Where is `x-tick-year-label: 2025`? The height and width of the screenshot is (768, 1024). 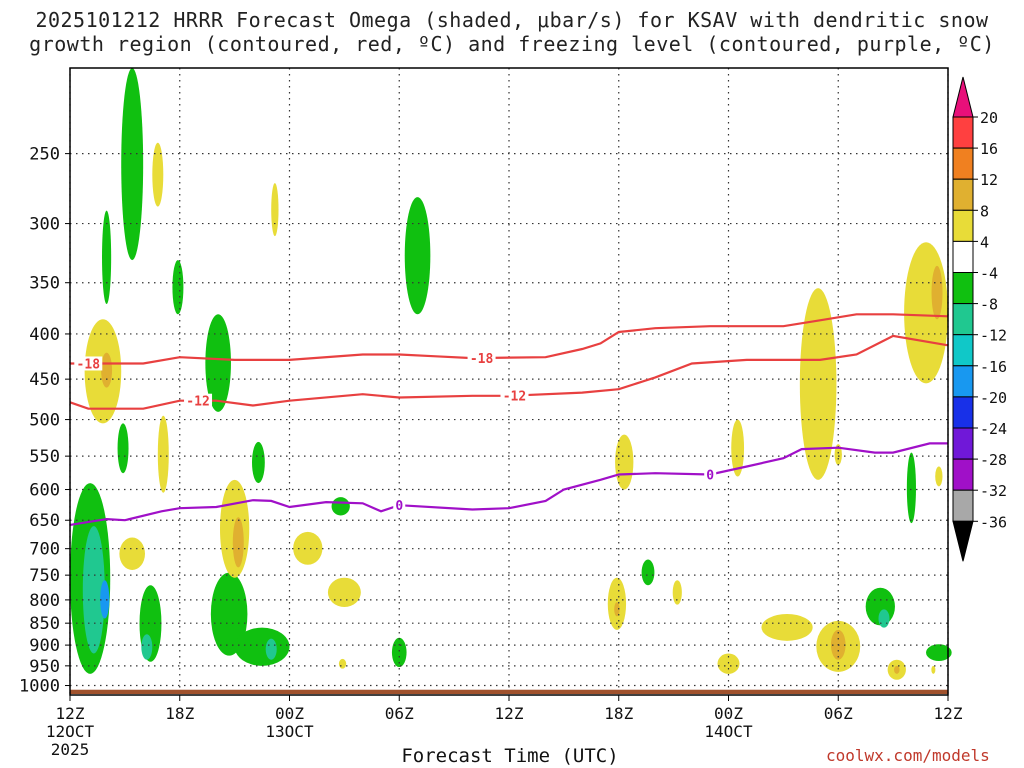 x-tick-year-label: 2025 is located at coordinates (70, 749).